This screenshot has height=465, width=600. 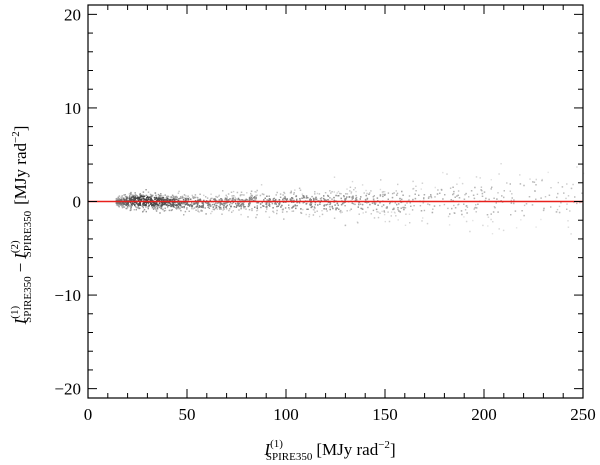 I want to click on x-tick-label: 50, so click(x=187, y=414).